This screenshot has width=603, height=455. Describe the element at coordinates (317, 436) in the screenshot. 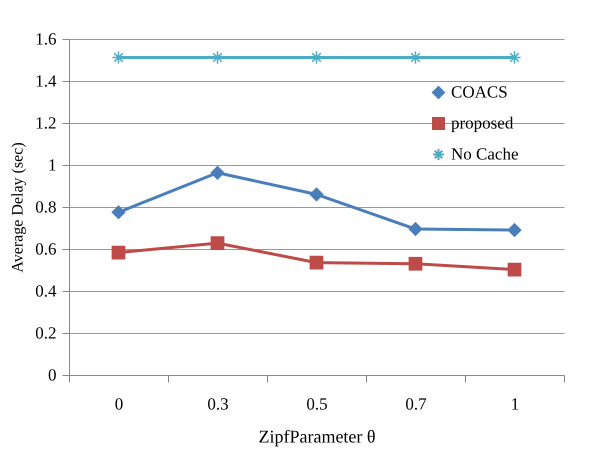

I see `x-axis-title: ZipfParameter θ` at that location.